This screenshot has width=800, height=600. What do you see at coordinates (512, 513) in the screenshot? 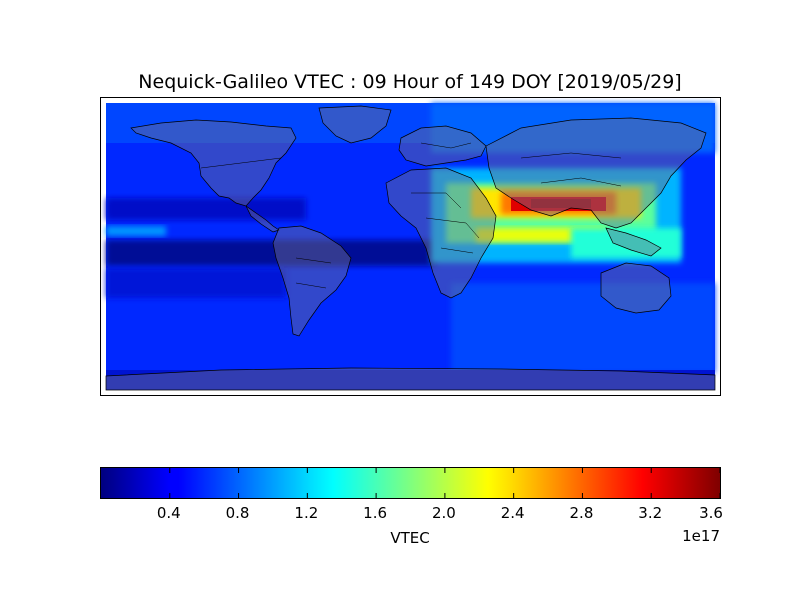
I see `colorbar-tick-label: 2.4` at bounding box center [512, 513].